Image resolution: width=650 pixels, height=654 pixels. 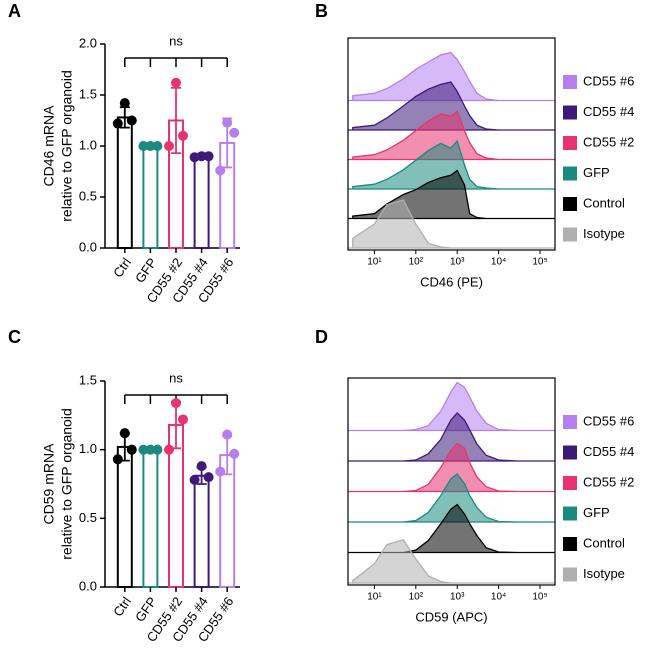 What do you see at coordinates (176, 40) in the screenshot?
I see `annotation: ns` at bounding box center [176, 40].